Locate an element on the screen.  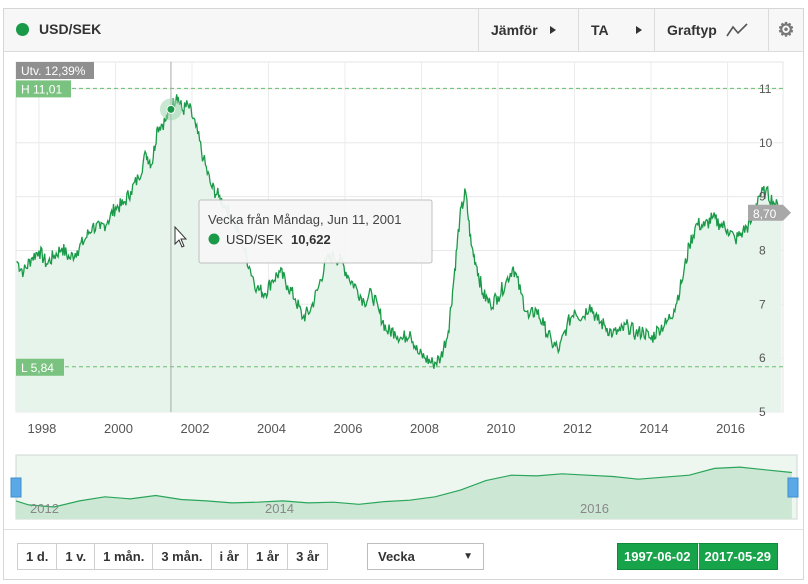
chart-toolbar: USD/SEK Jämför TA Graftyp ⚙ is located at coordinates (403, 30).